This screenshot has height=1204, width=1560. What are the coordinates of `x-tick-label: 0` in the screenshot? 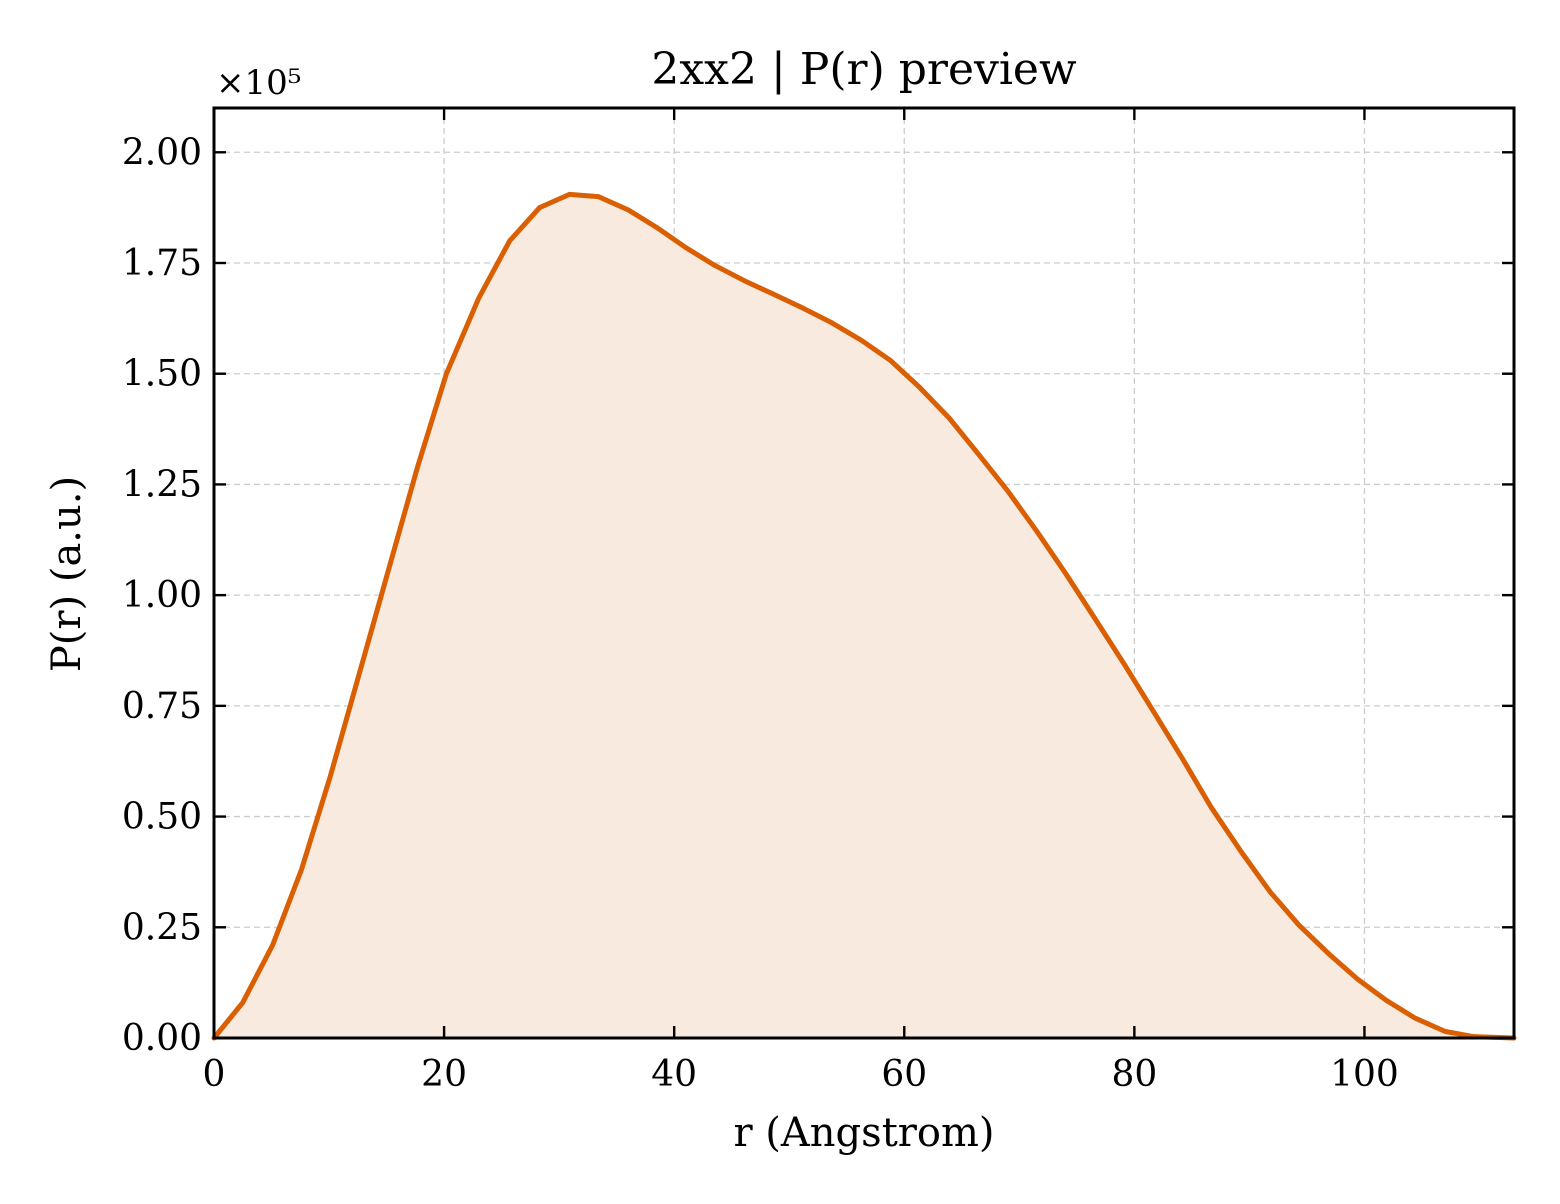 It's located at (214, 1074).